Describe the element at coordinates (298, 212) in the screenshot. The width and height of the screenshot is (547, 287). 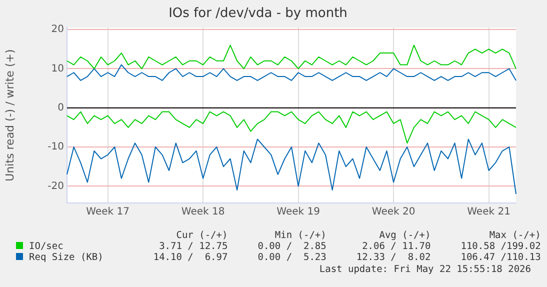
I see `x-tick-label: Week 19` at that location.